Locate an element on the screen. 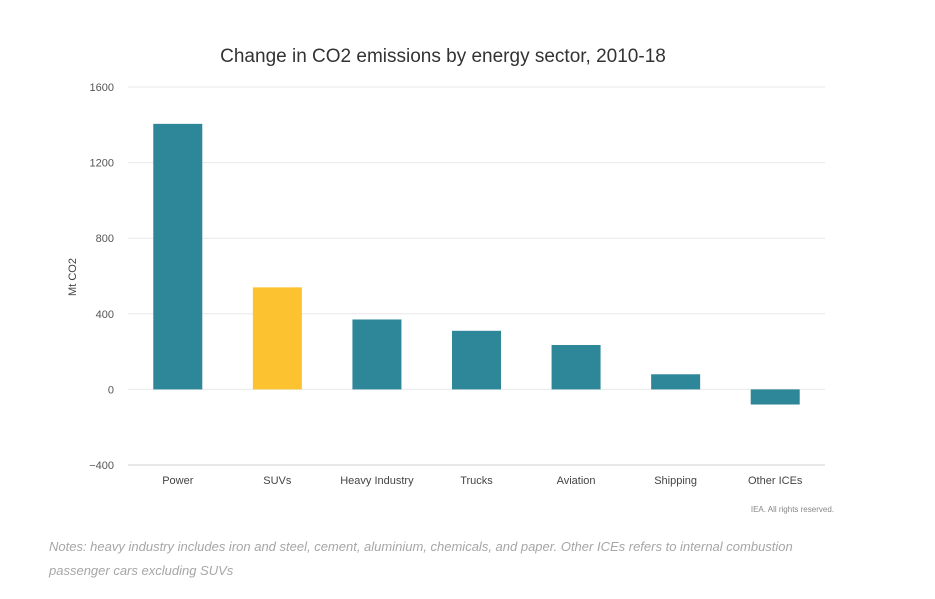  bar-power is located at coordinates (178, 256).